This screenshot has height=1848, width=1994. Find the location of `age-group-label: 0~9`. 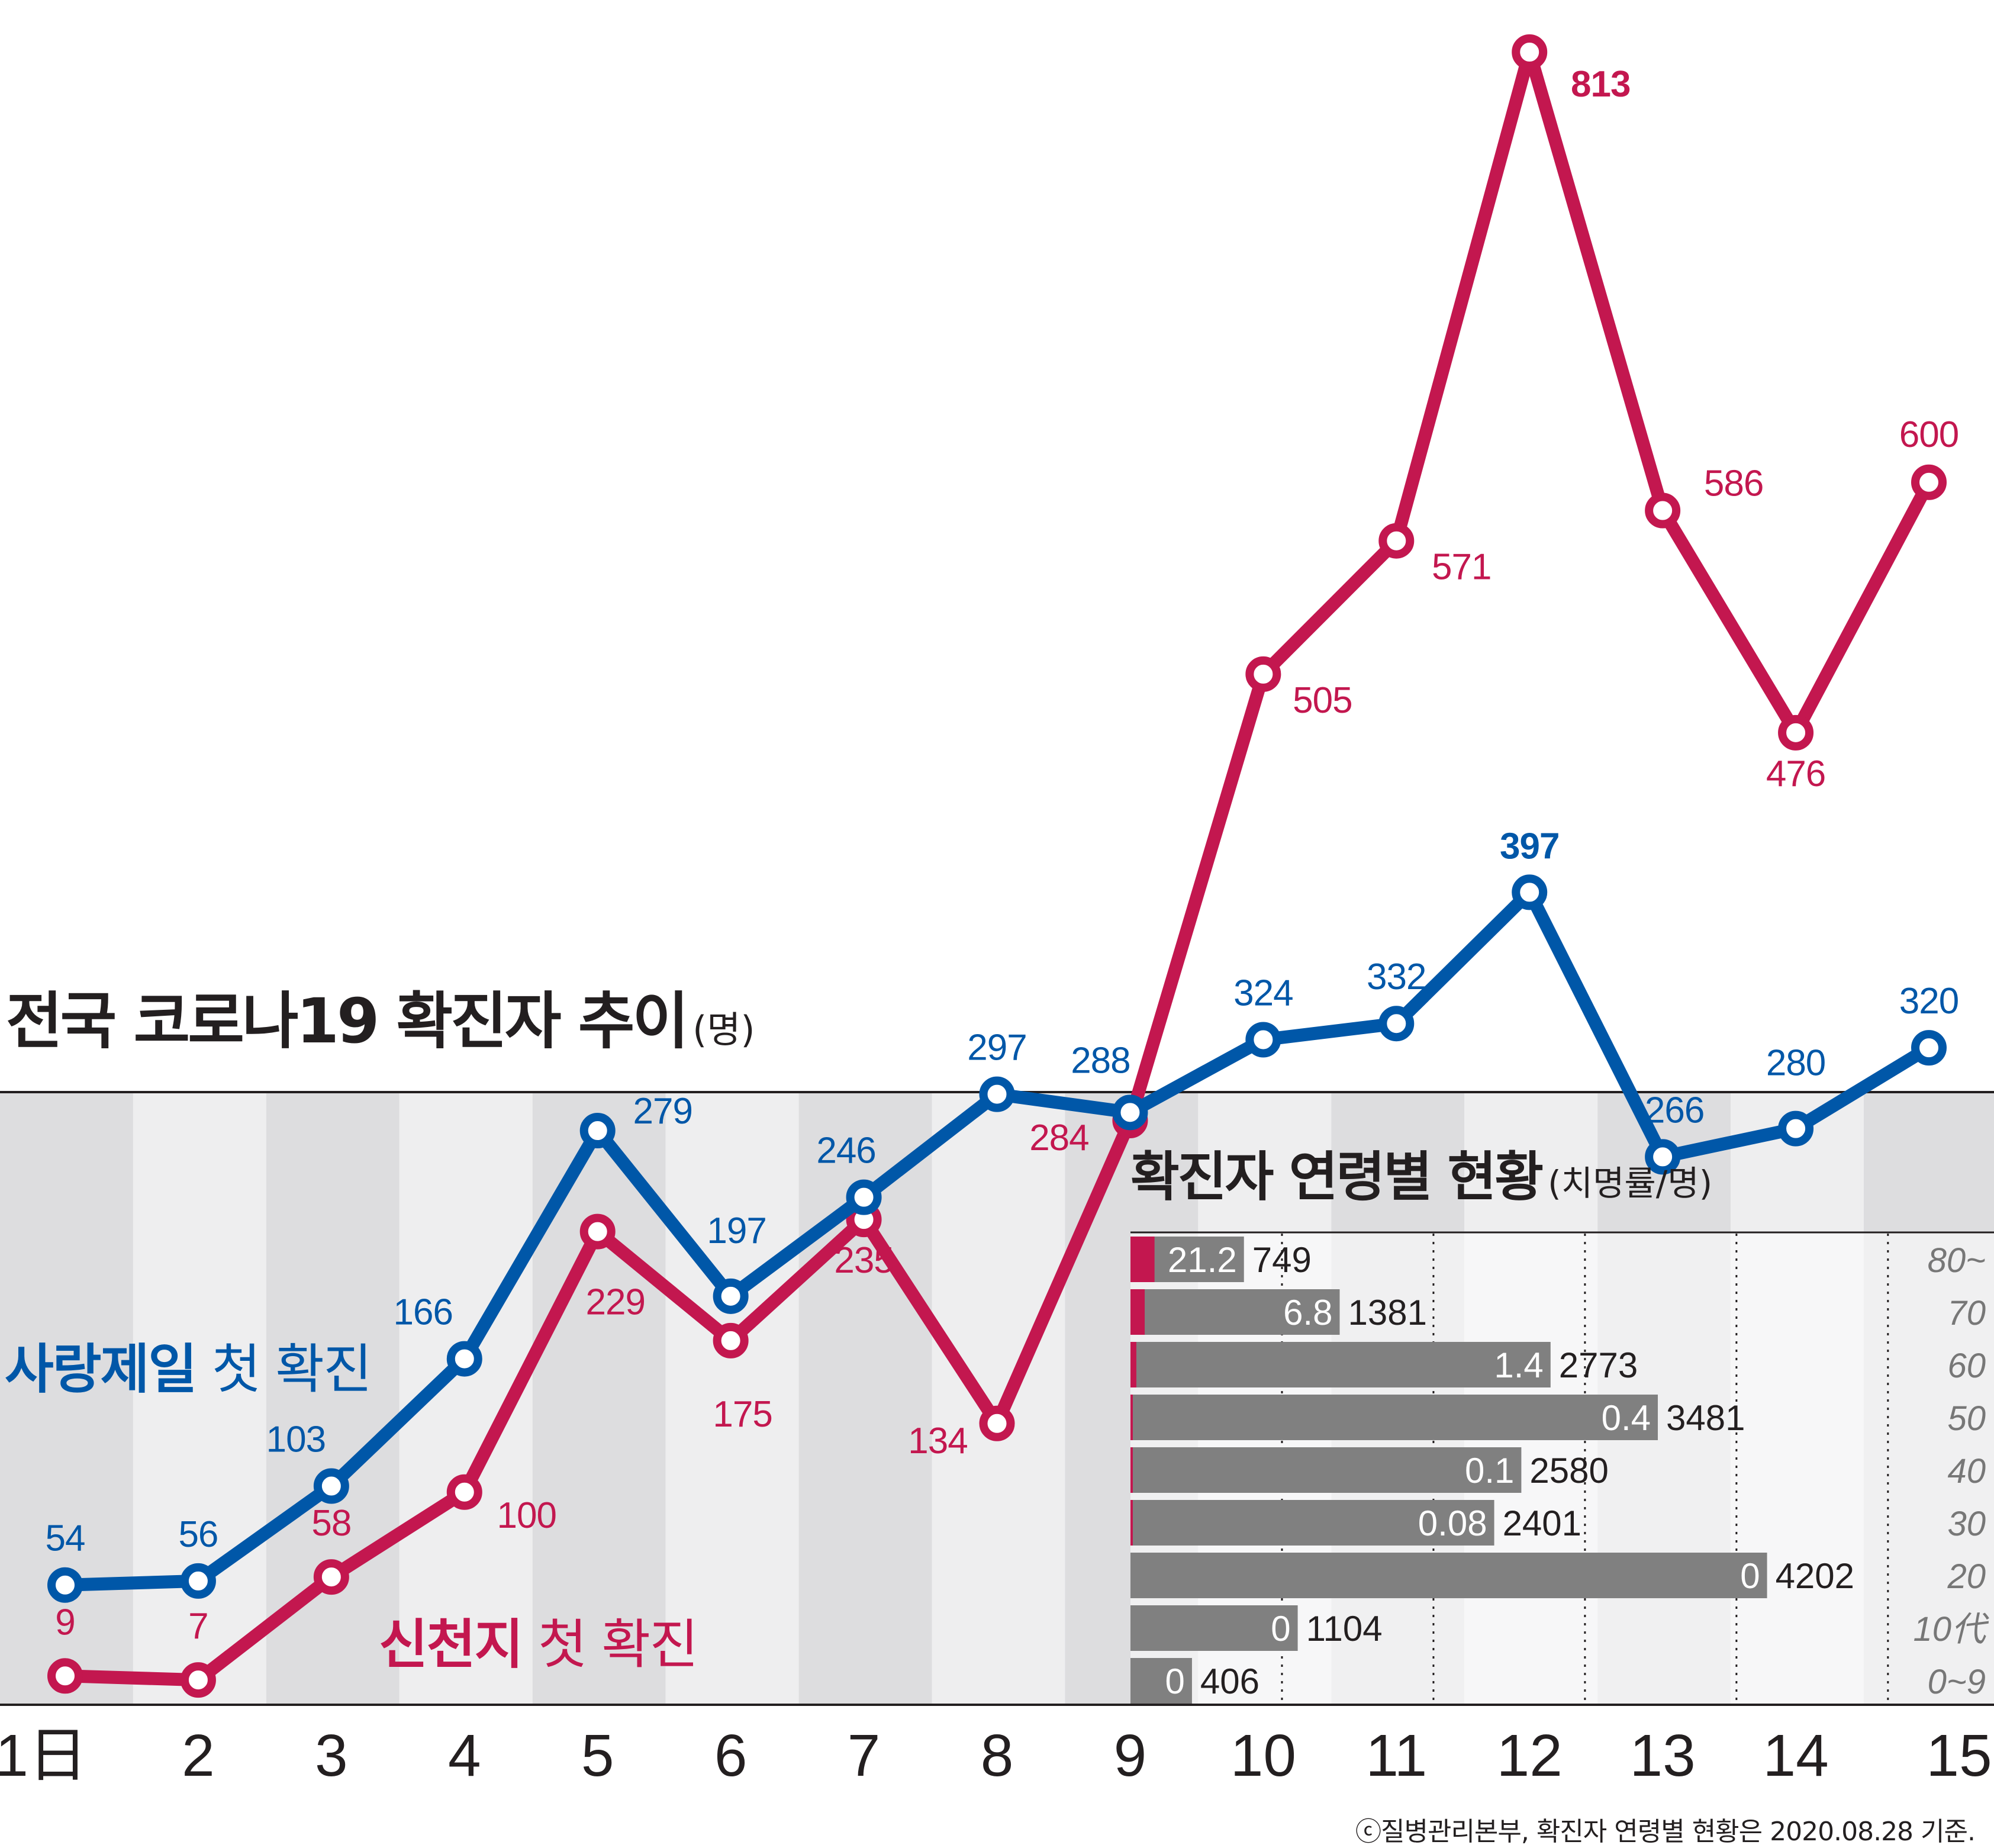

age-group-label: 0~9 is located at coordinates (1957, 1682).